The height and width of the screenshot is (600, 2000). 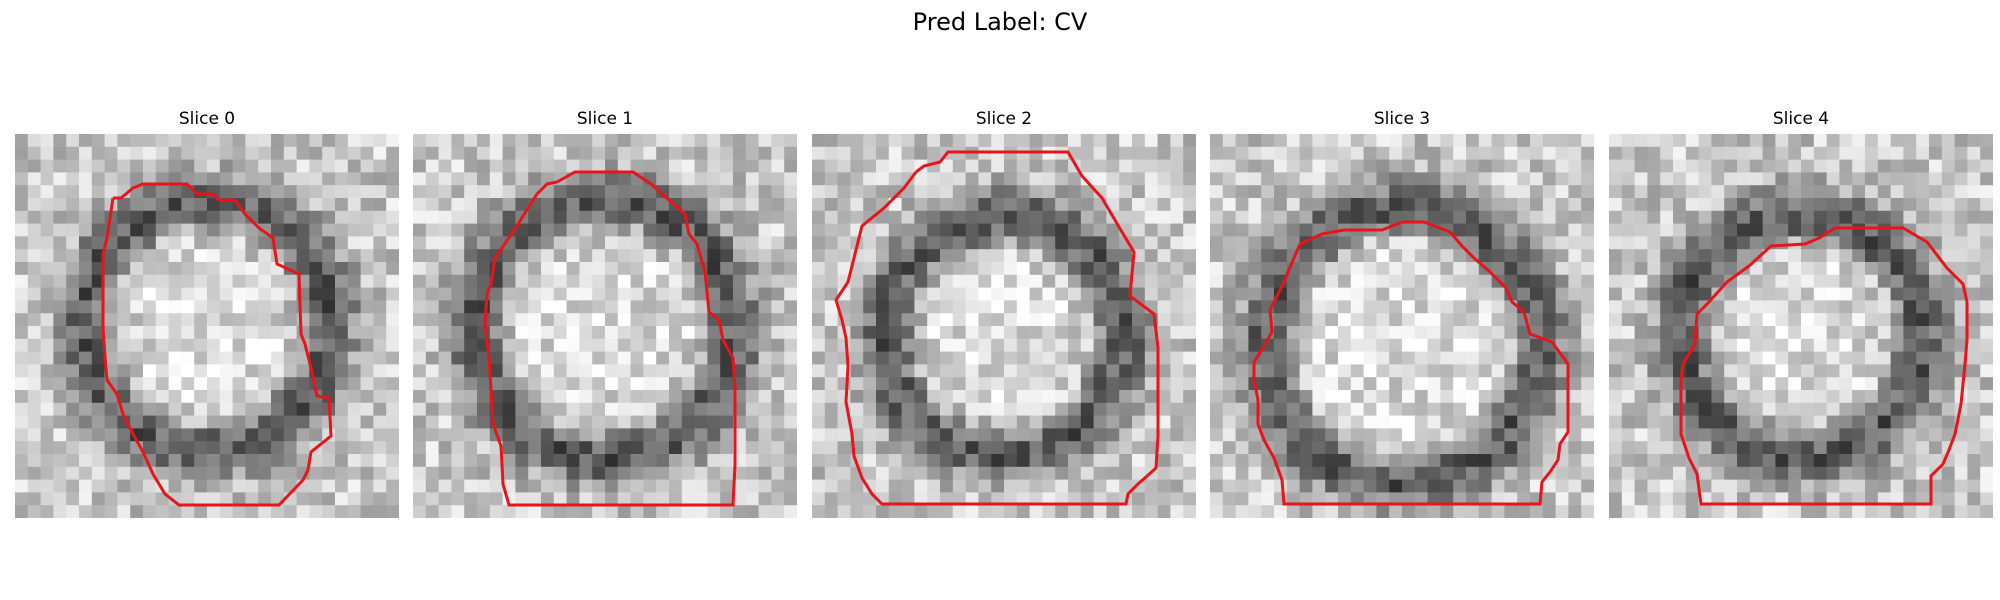 I want to click on slice-0-image, so click(x=207, y=326).